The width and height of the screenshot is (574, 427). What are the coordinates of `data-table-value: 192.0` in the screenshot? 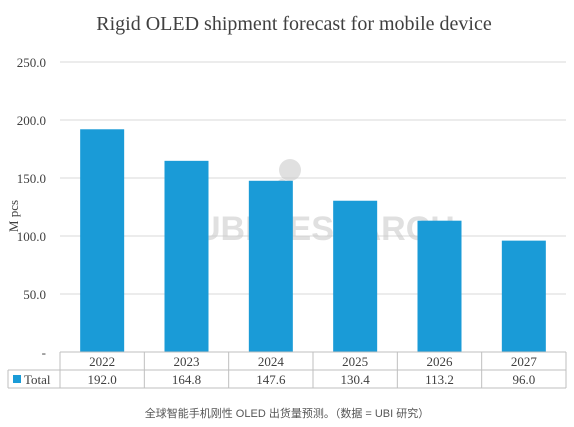 It's located at (102, 379).